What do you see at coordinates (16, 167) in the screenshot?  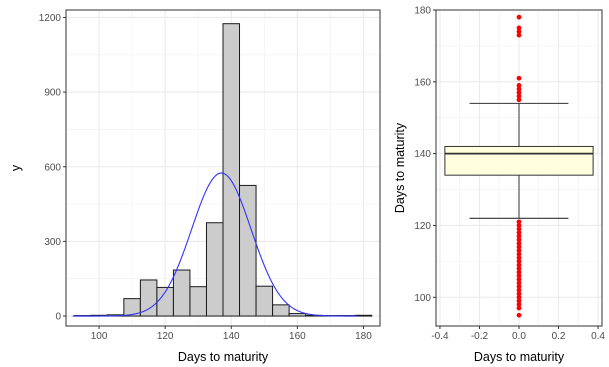 I see `y-axis-title: y` at bounding box center [16, 167].